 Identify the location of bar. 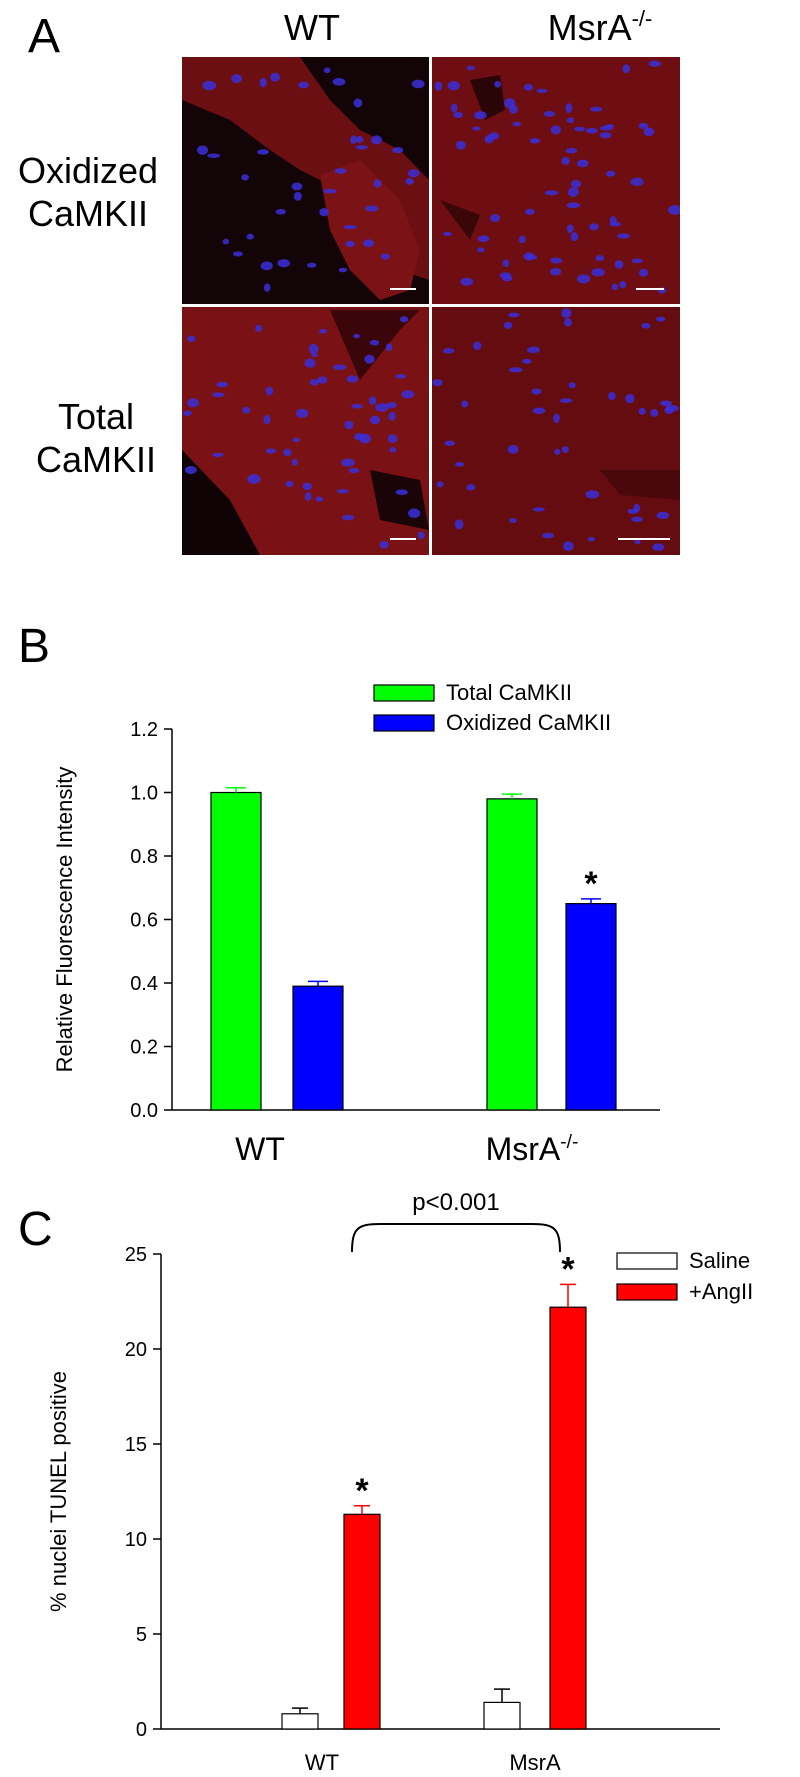
(362, 1621).